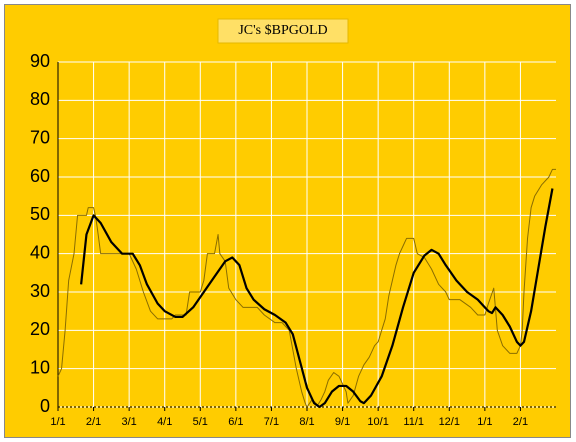 Image resolution: width=576 pixels, height=442 pixels. What do you see at coordinates (40, 176) in the screenshot?
I see `y-tick-label: 60` at bounding box center [40, 176].